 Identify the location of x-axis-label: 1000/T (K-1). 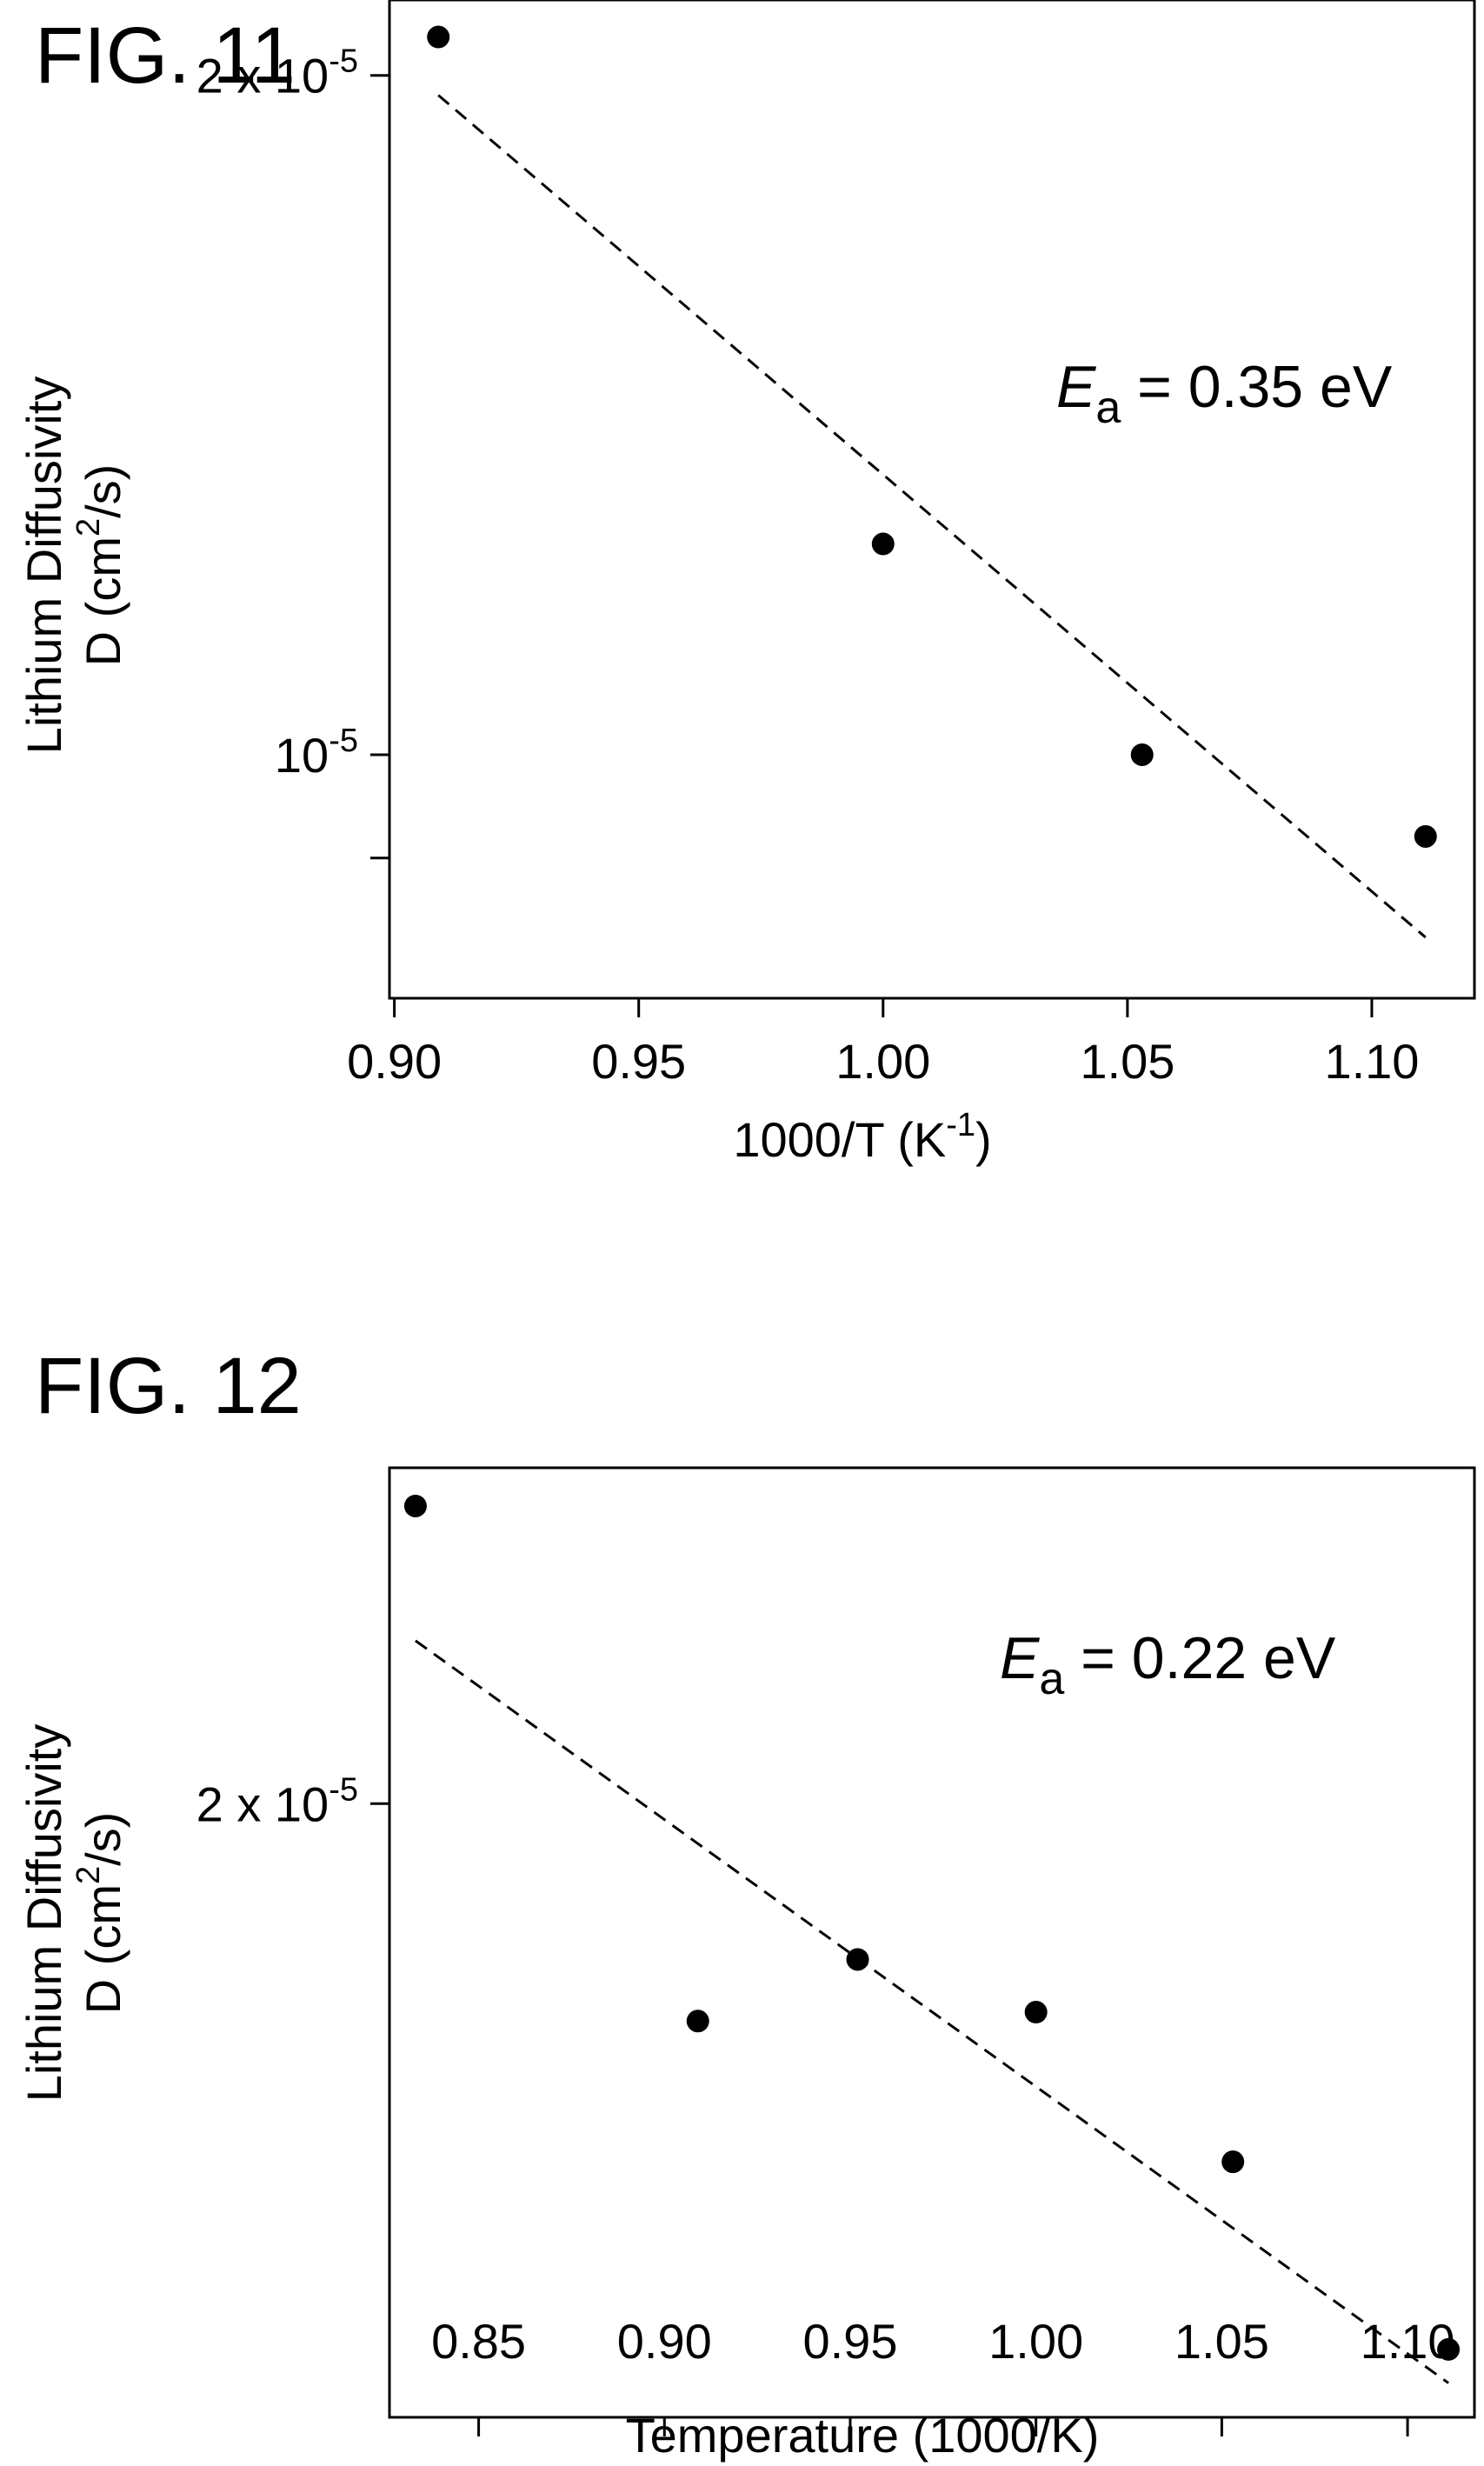
(862, 1137).